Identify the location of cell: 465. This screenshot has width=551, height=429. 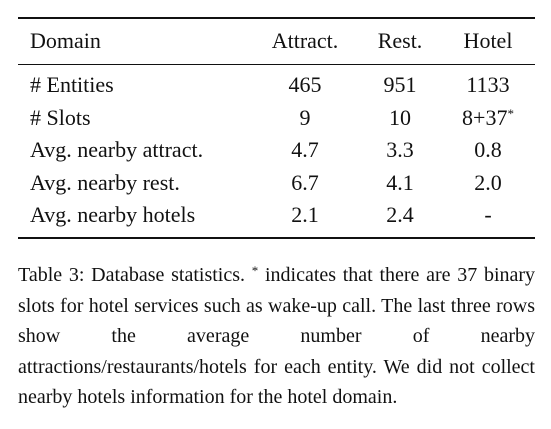
(305, 84).